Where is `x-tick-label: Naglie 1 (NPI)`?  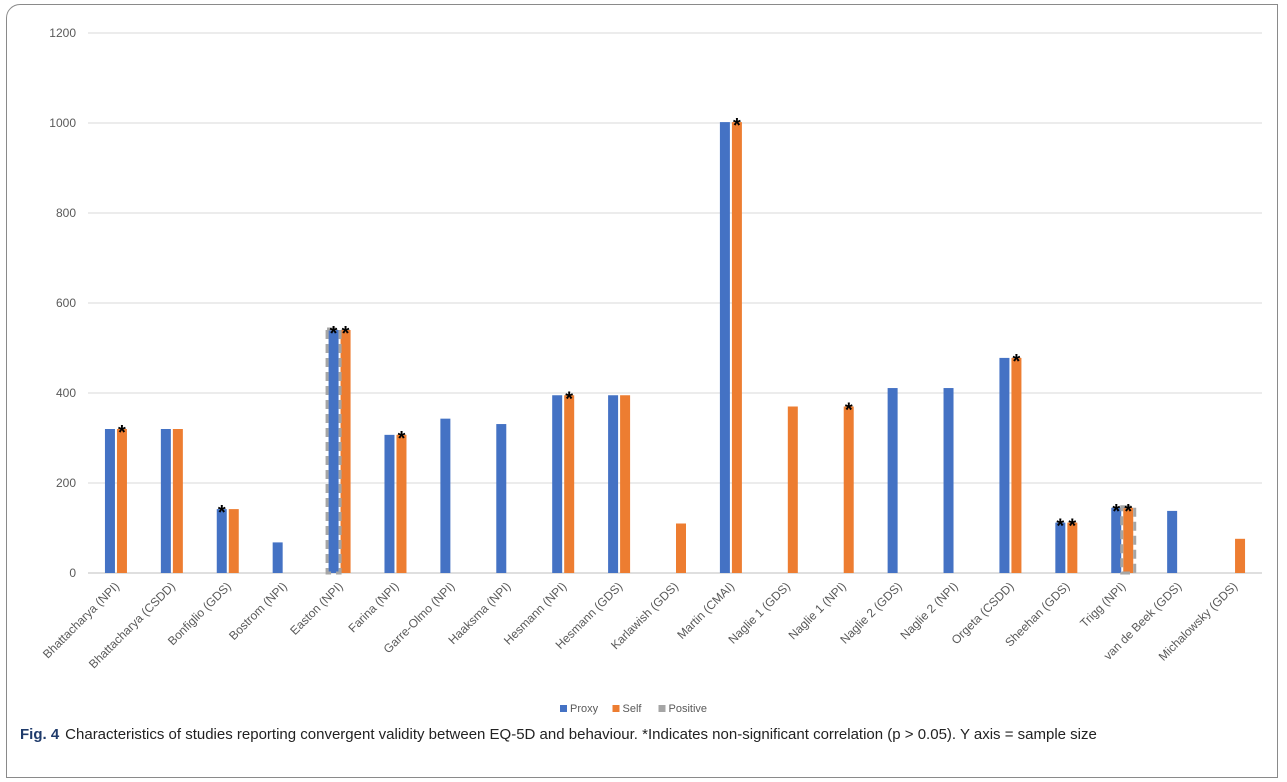
x-tick-label: Naglie 1 (NPI) is located at coordinates (817, 610).